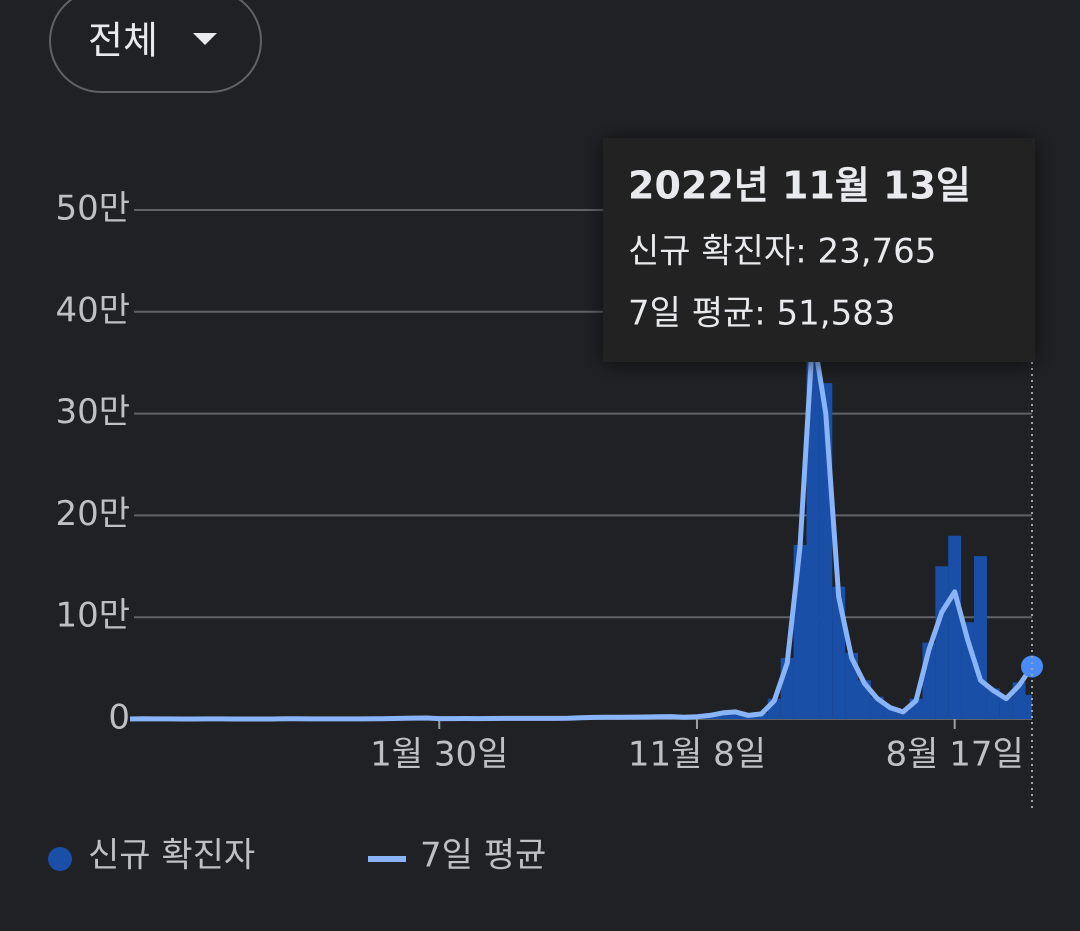  Describe the element at coordinates (92, 310) in the screenshot. I see `y-tick-label: 40만` at that location.